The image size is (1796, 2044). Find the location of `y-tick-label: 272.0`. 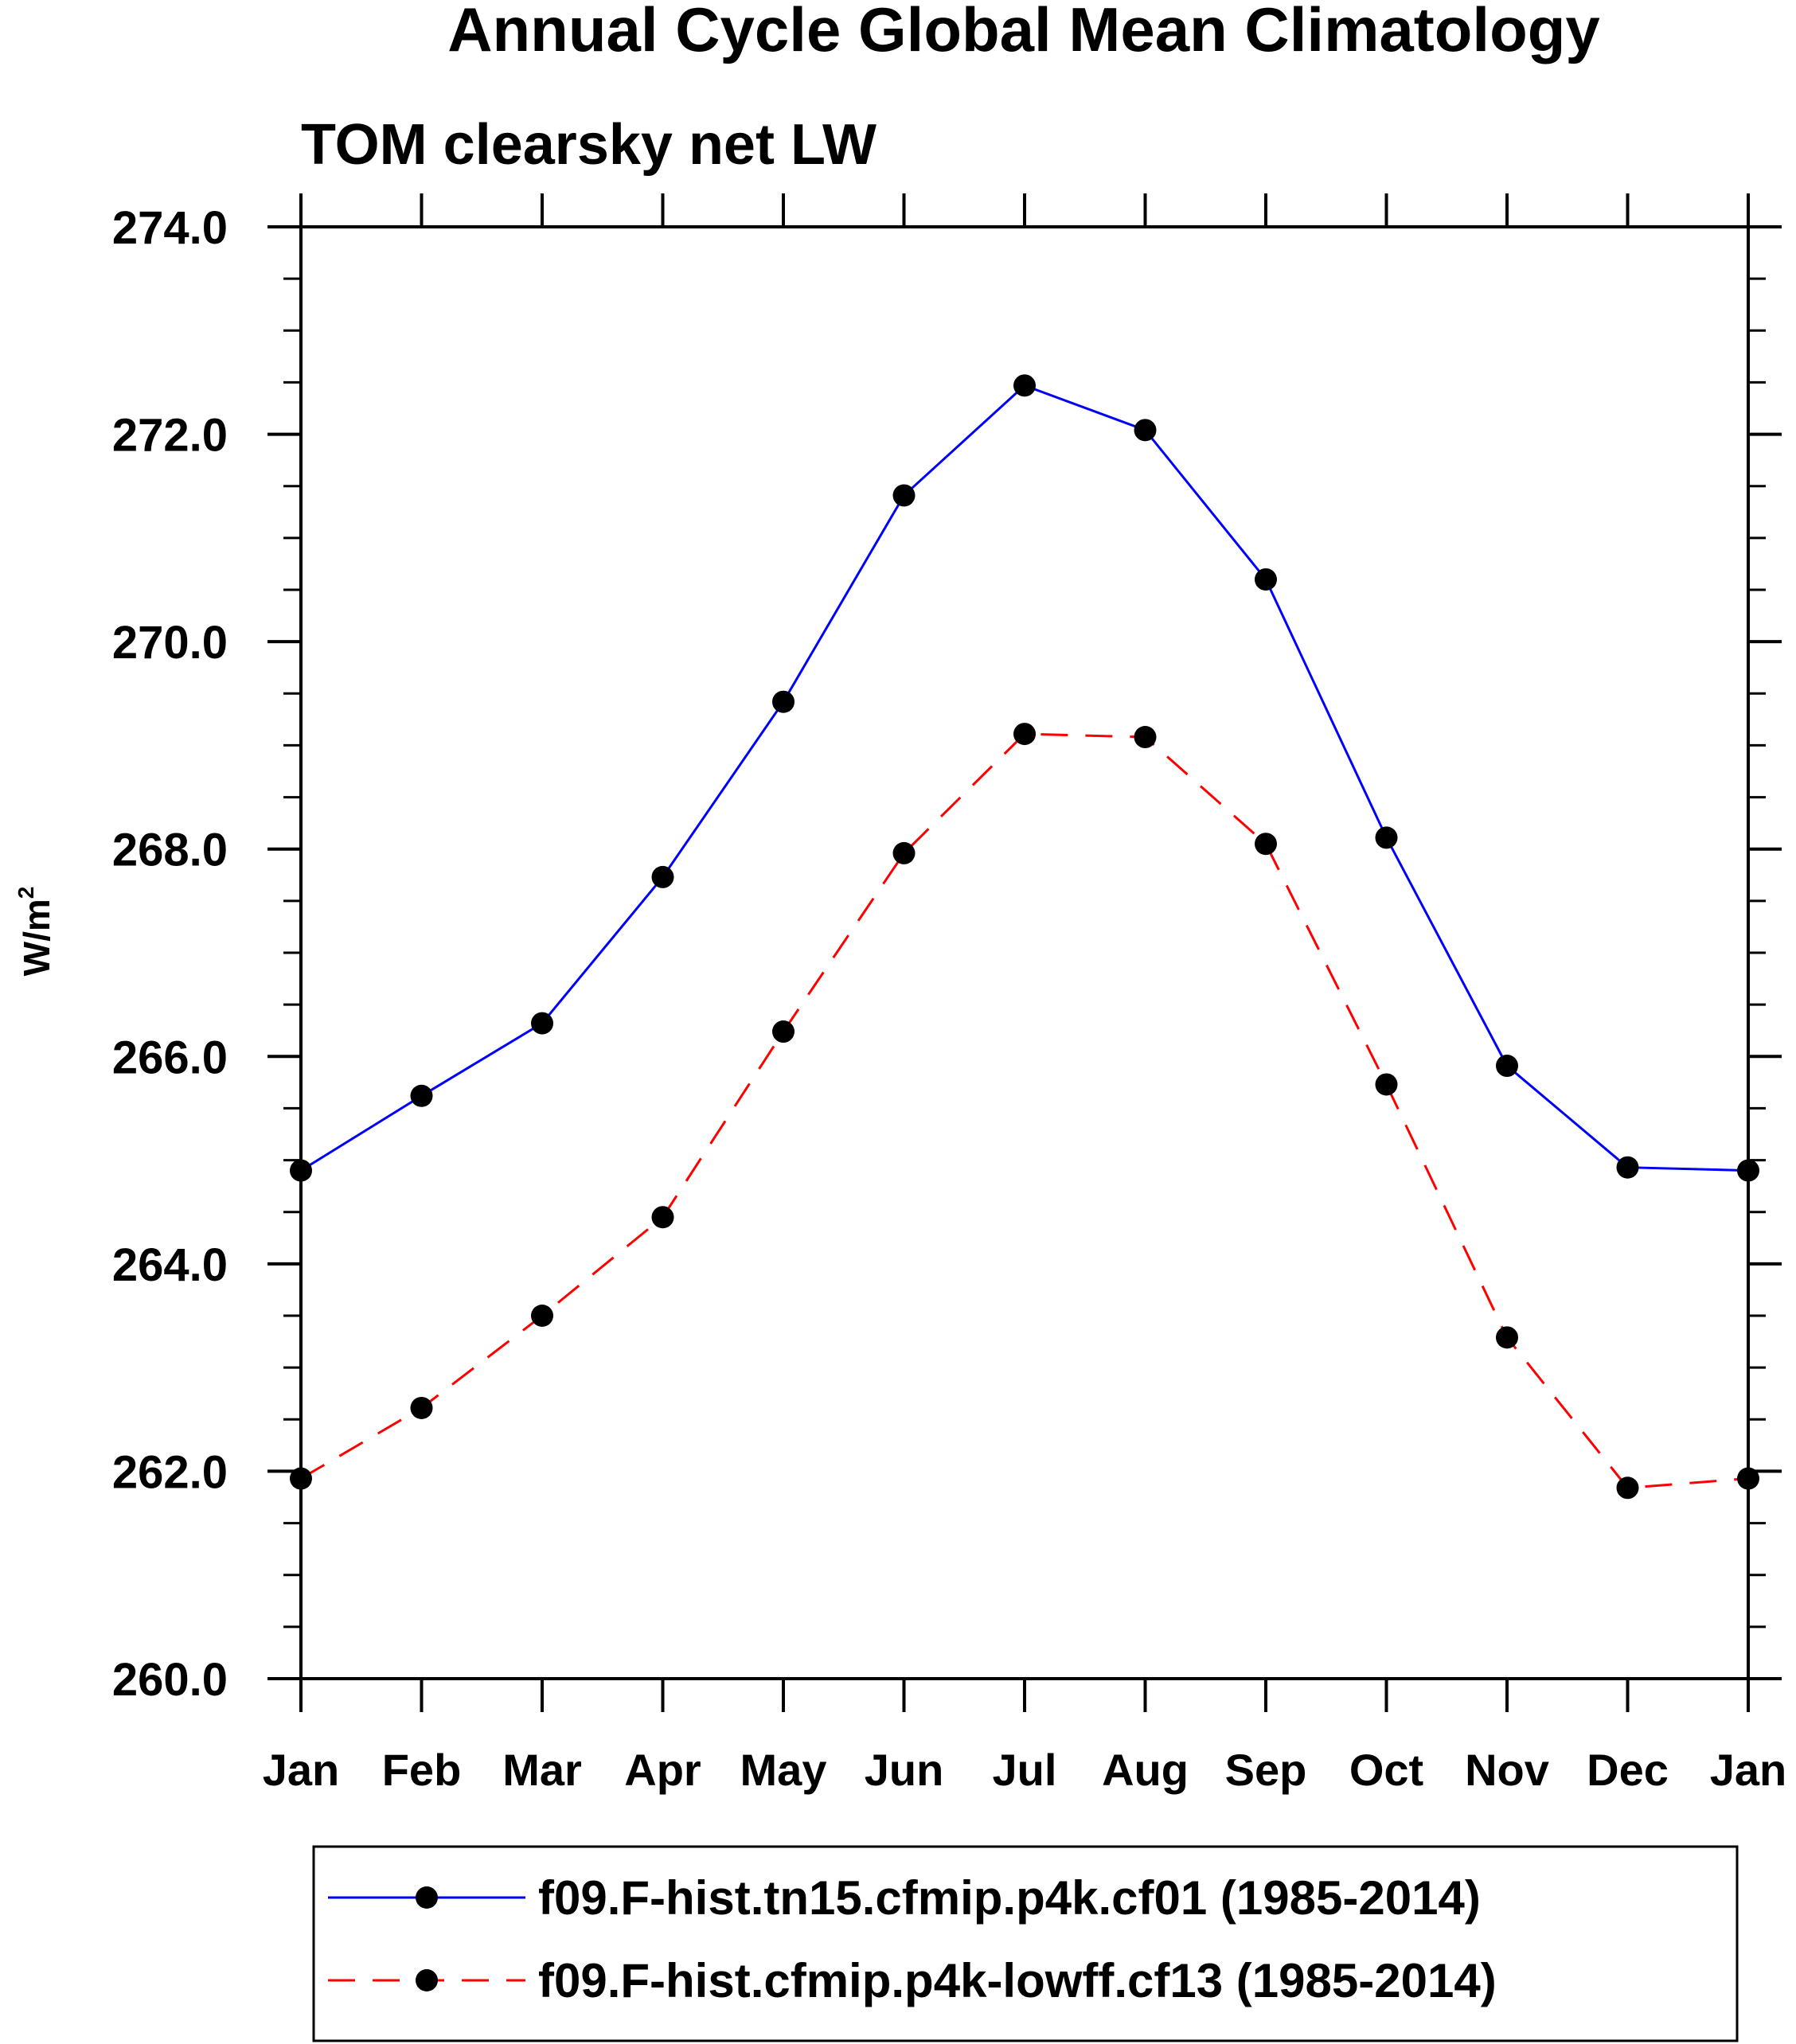

y-tick-label: 272.0 is located at coordinates (170, 436).